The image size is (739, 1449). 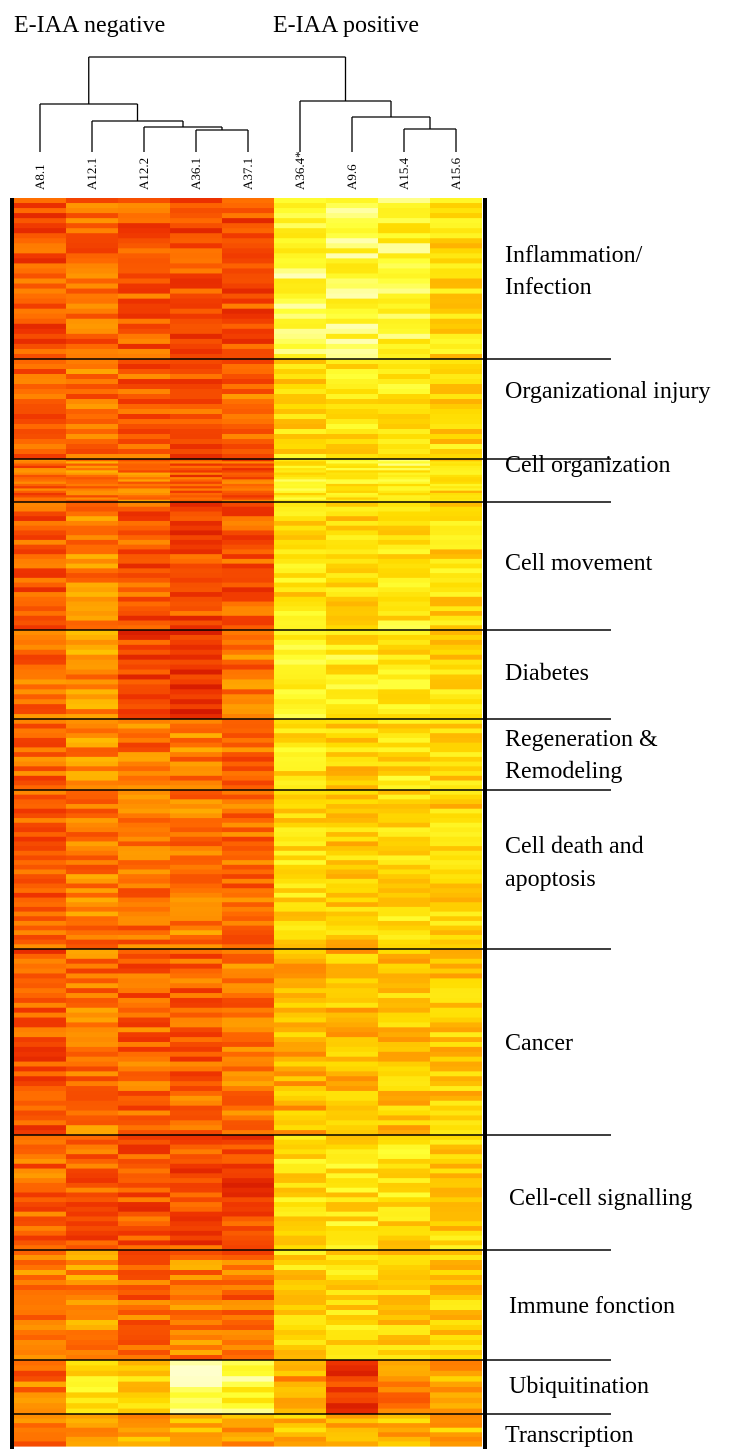 I want to click on category-label: Cell death and, so click(x=574, y=846).